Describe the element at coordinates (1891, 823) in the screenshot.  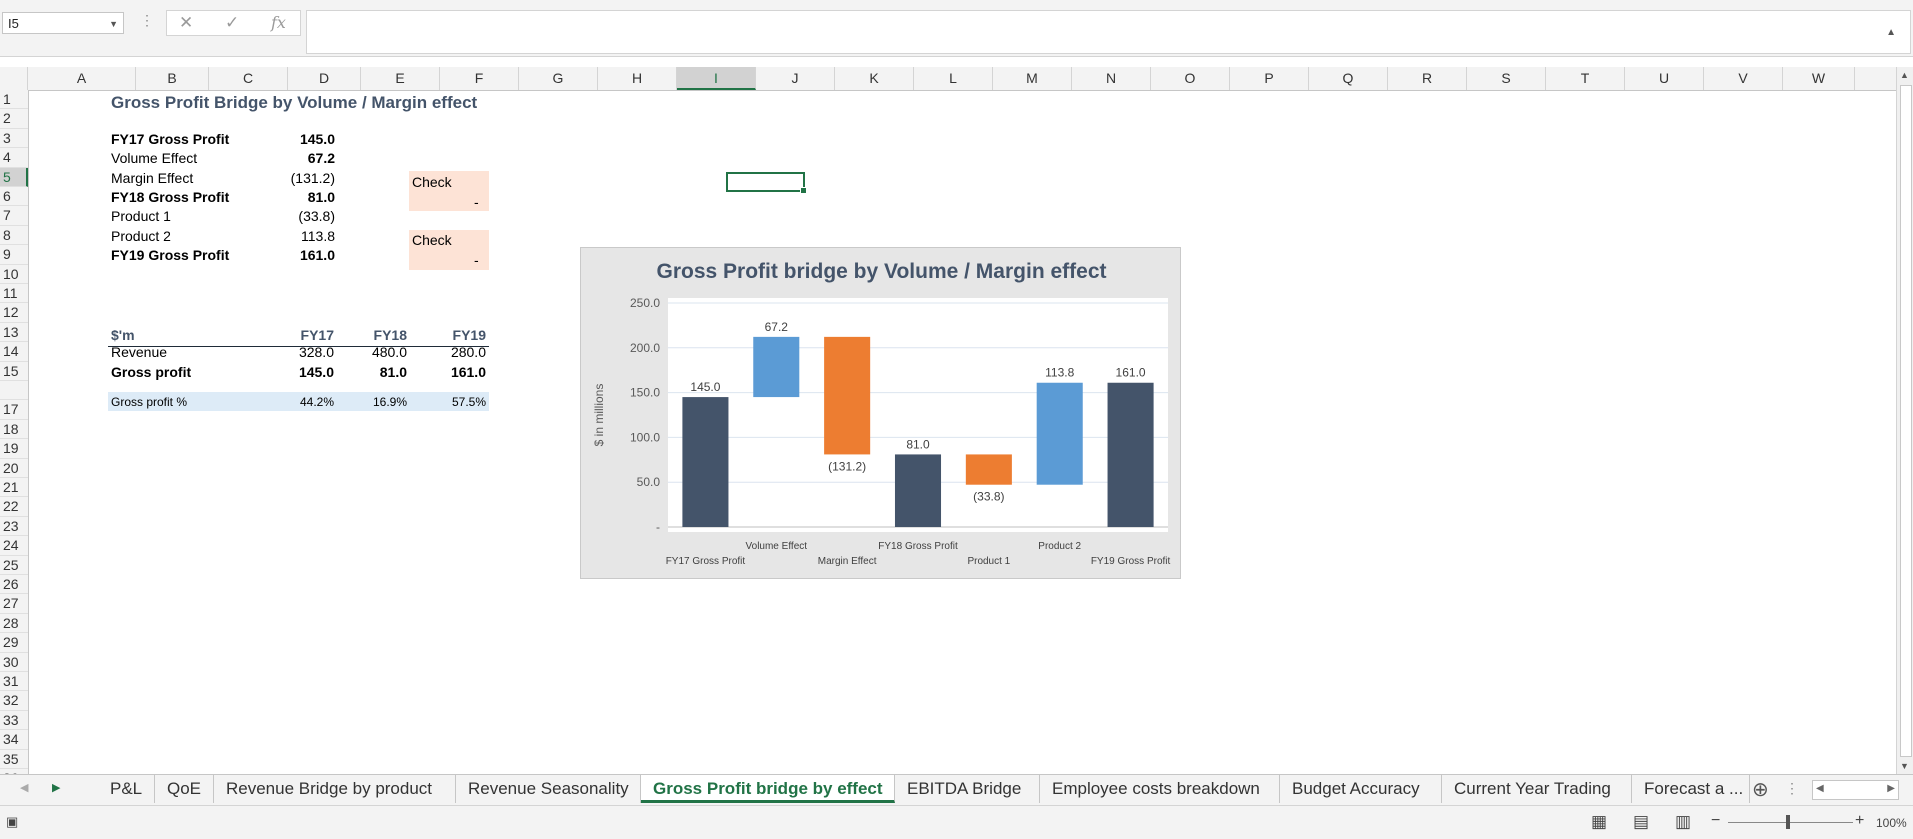
I see `zoom-level: 100%` at that location.